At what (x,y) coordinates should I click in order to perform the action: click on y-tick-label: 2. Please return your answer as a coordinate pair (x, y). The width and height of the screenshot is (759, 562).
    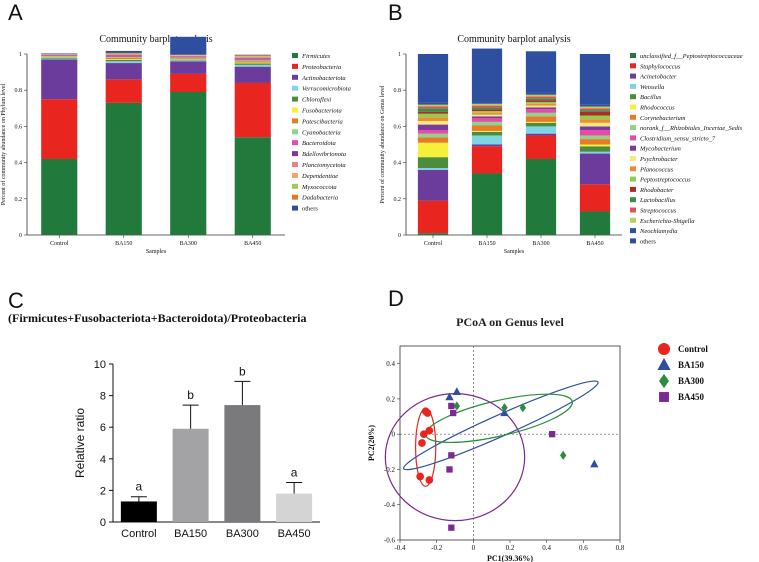
    Looking at the image, I should click on (103, 491).